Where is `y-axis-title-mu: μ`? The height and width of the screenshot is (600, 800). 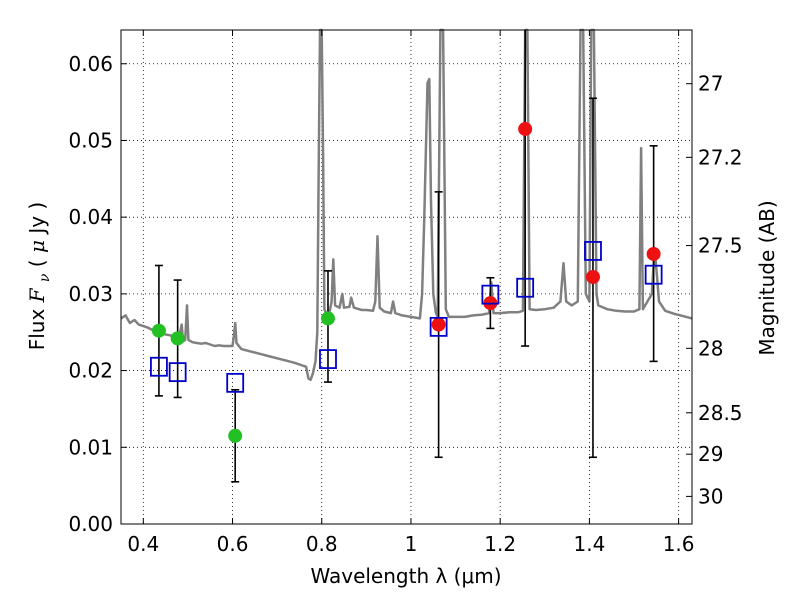 y-axis-title-mu: μ is located at coordinates (37, 246).